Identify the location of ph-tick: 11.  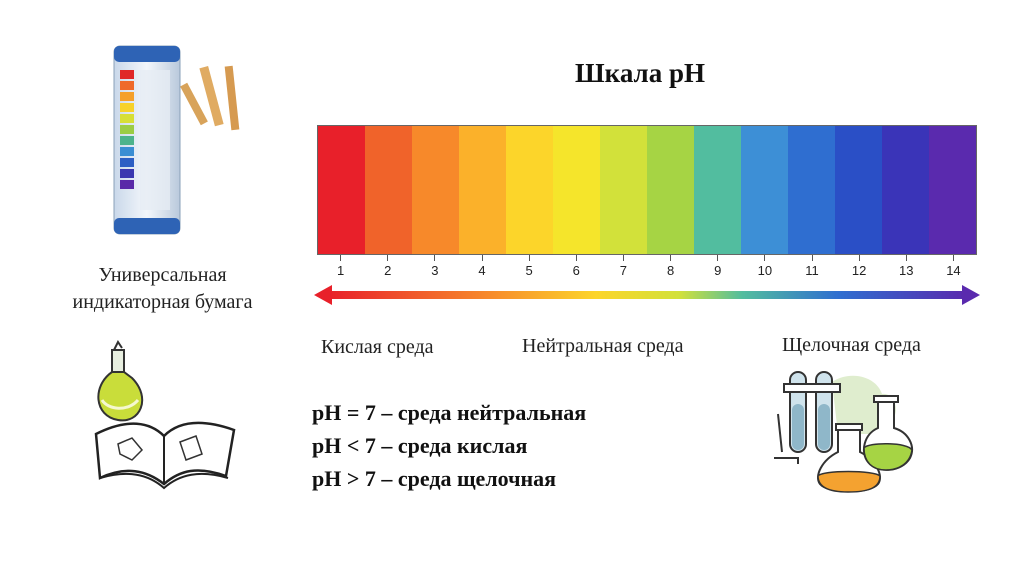
(812, 266).